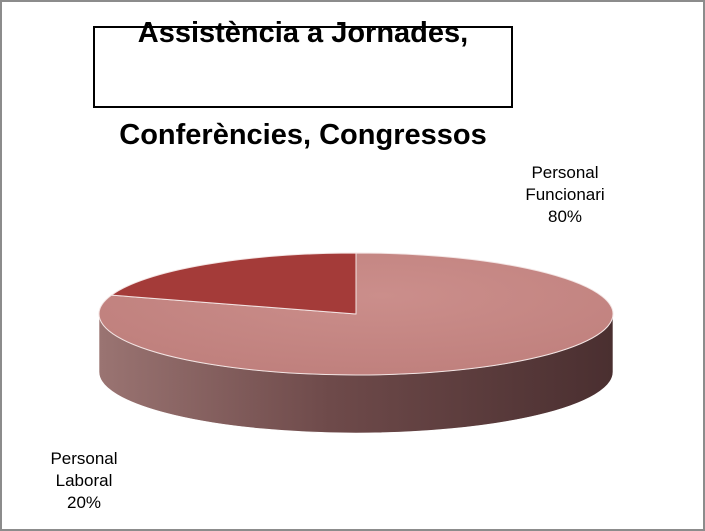 This screenshot has width=705, height=531. I want to click on slice-label-funcionari-line-1: Personal, so click(565, 172).